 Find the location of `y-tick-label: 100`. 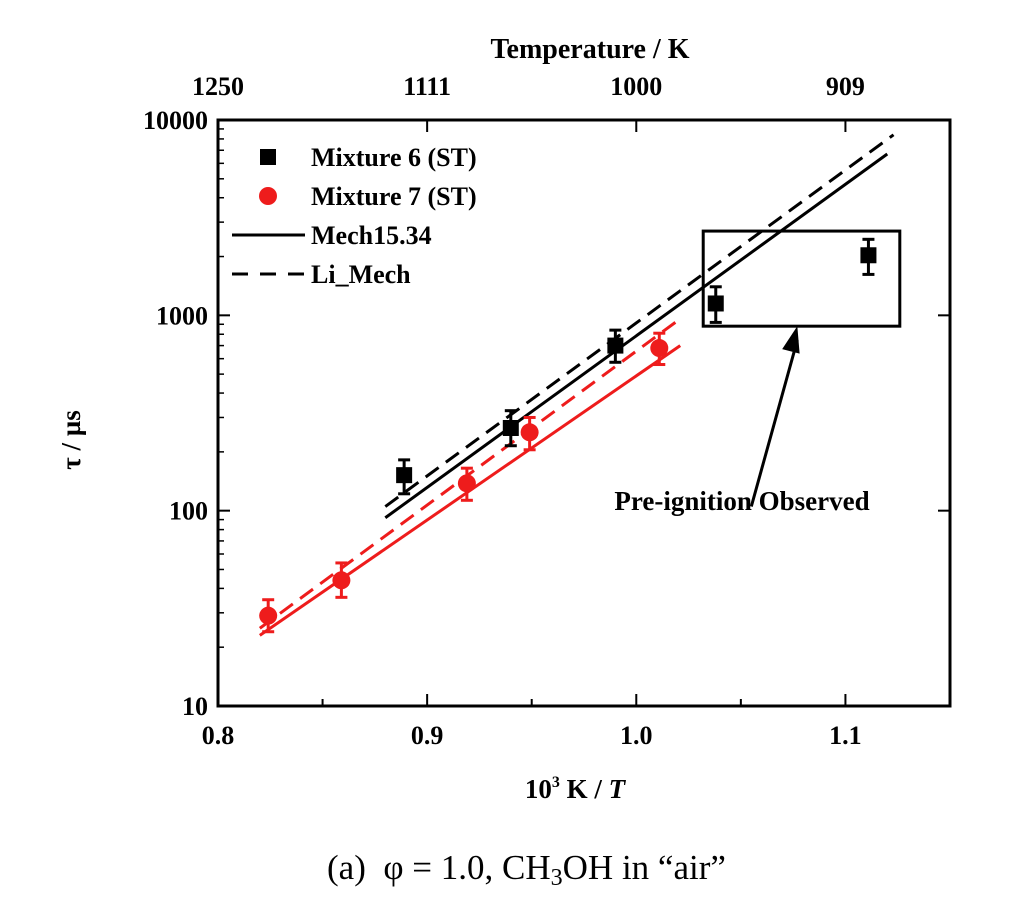

y-tick-label: 100 is located at coordinates (188, 511).